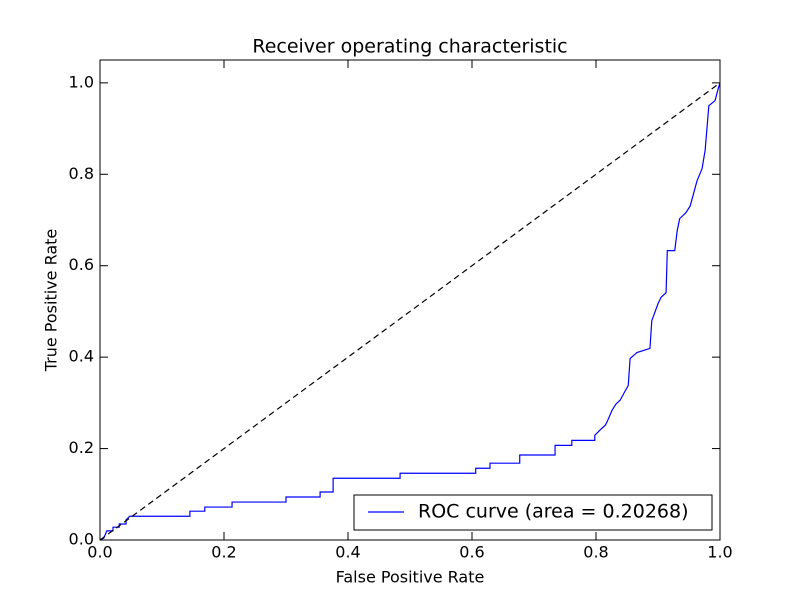 The width and height of the screenshot is (800, 600). Describe the element at coordinates (81, 81) in the screenshot. I see `y-tick-label: 1.0` at that location.